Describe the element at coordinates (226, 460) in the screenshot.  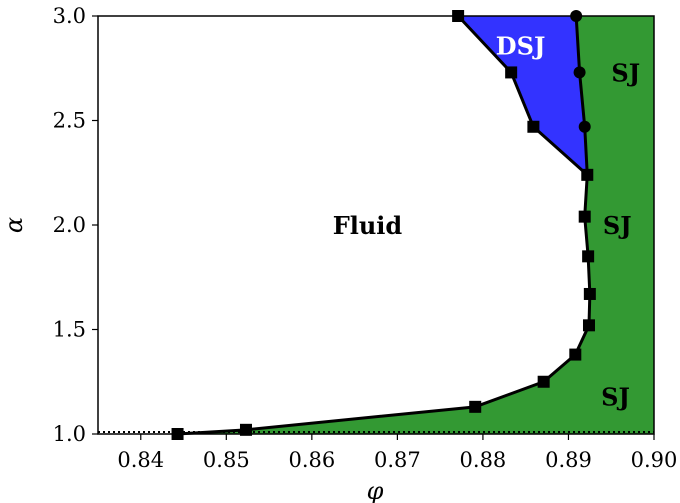
I see `x-tick-label: 0.85` at that location.